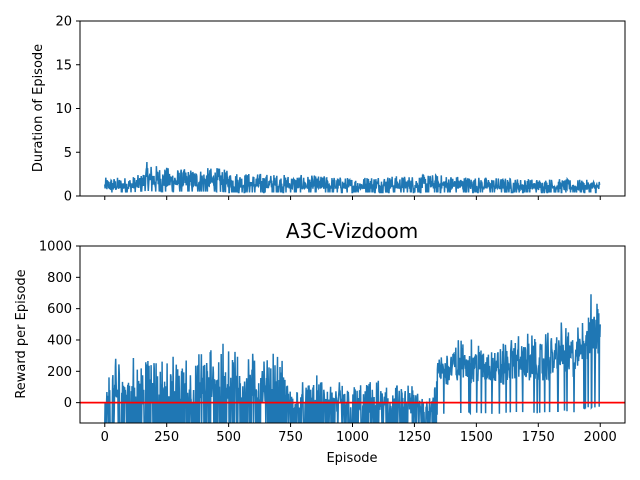  Describe the element at coordinates (166, 437) in the screenshot. I see `x-tick-label: 250` at that location.